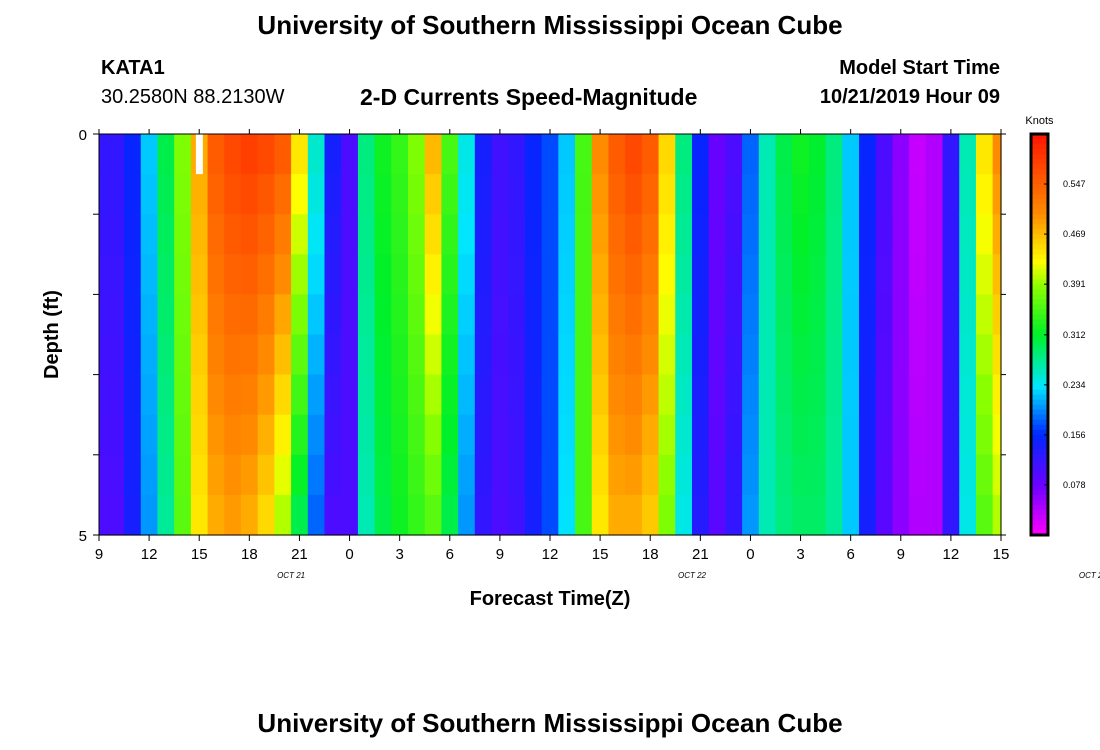 The image size is (1100, 750). What do you see at coordinates (692, 575) in the screenshot?
I see `day-label: OCT 22` at bounding box center [692, 575].